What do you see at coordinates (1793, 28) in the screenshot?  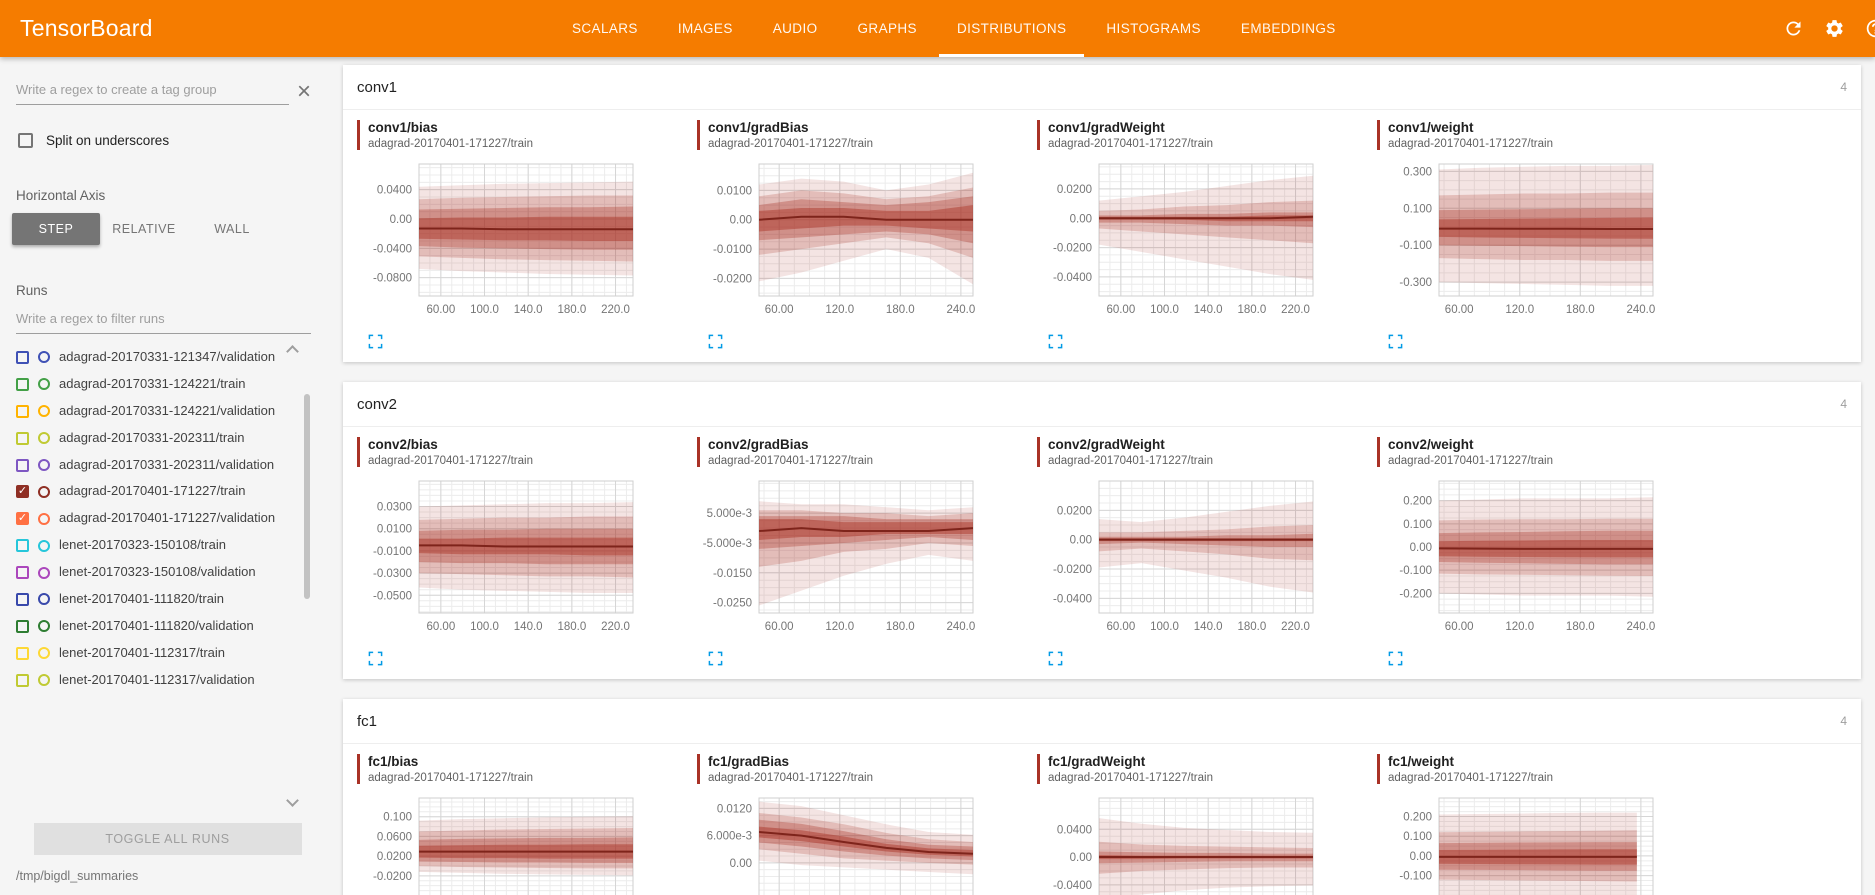 I see `refresh-icon` at bounding box center [1793, 28].